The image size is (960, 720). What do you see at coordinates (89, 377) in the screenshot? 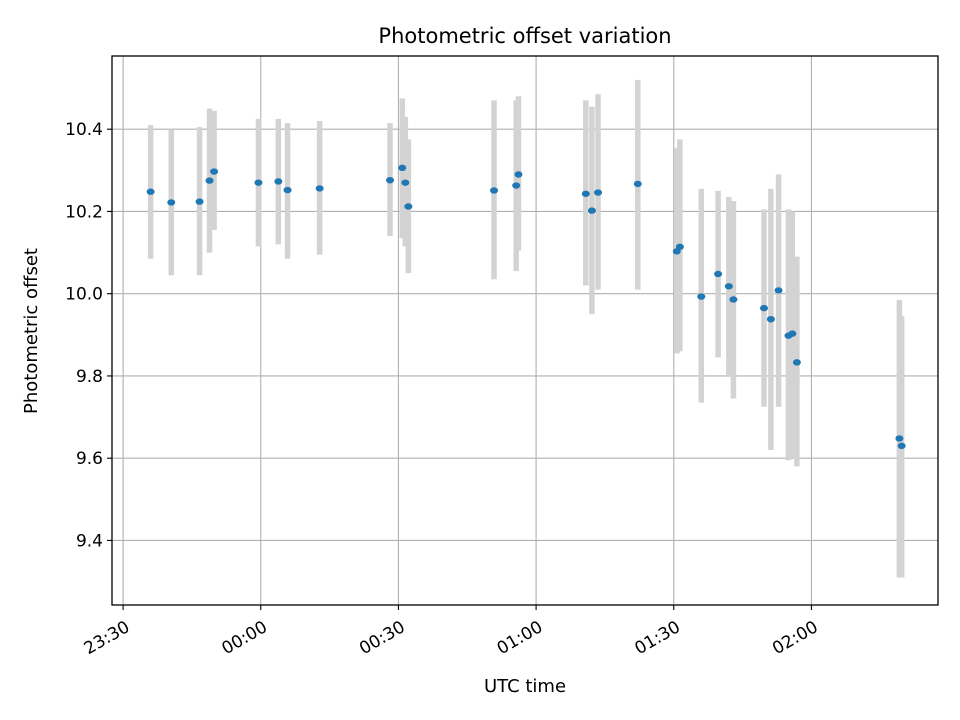
I see `y-tick-label: 9.8` at bounding box center [89, 377].